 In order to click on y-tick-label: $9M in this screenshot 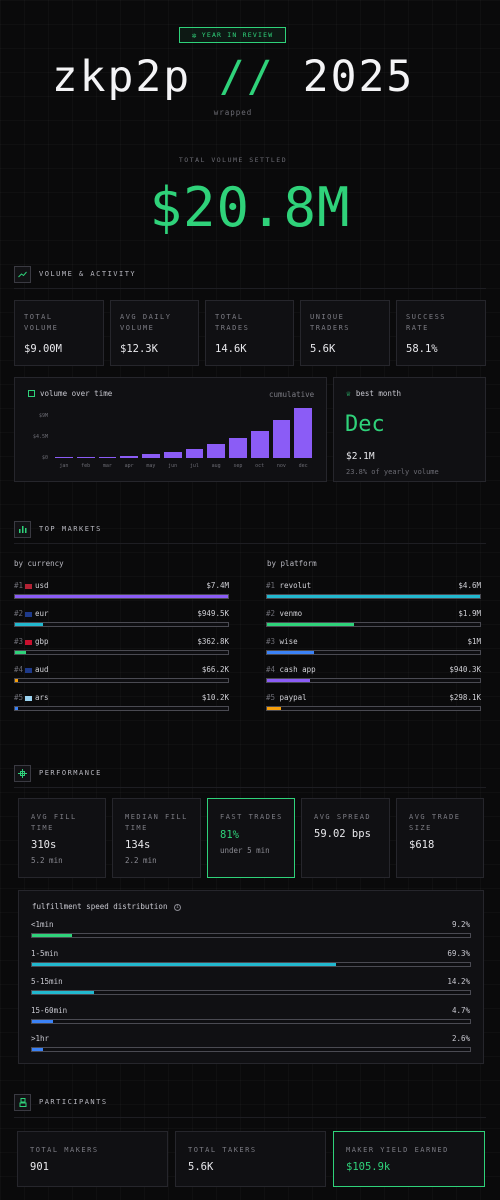, I will do `click(43, 415)`.